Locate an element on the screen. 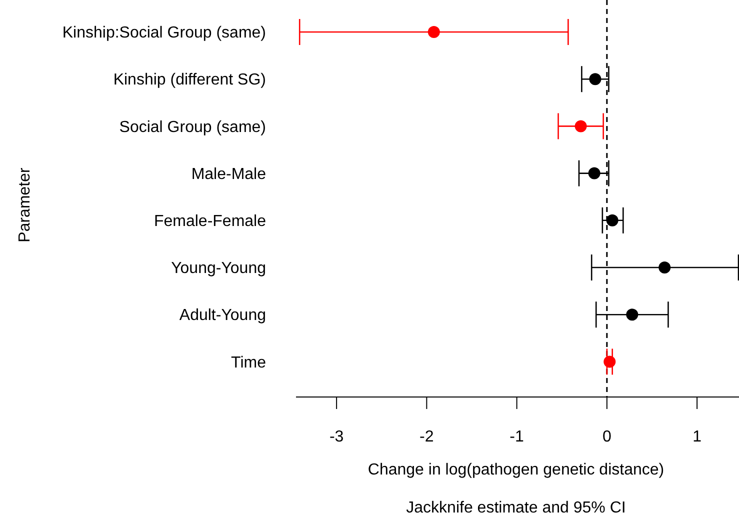  y-axis-title: Parameter is located at coordinates (25, 204).